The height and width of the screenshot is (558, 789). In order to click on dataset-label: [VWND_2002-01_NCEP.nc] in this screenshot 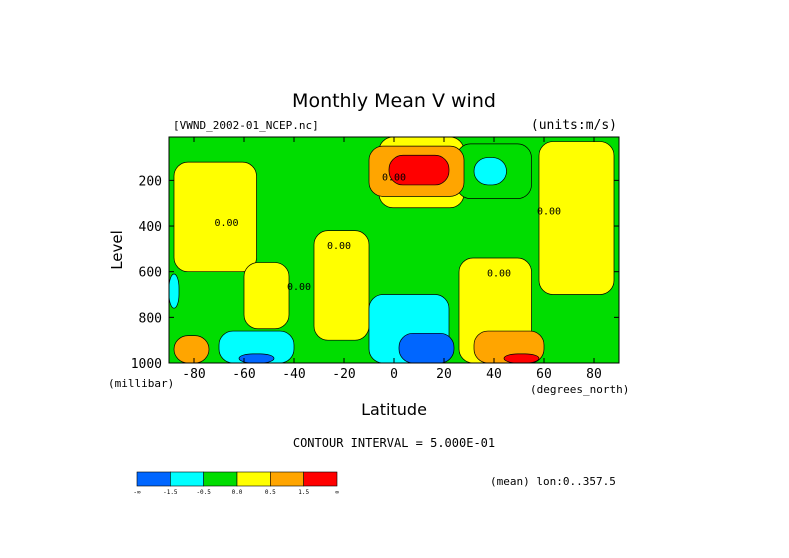, I will do `click(246, 125)`.